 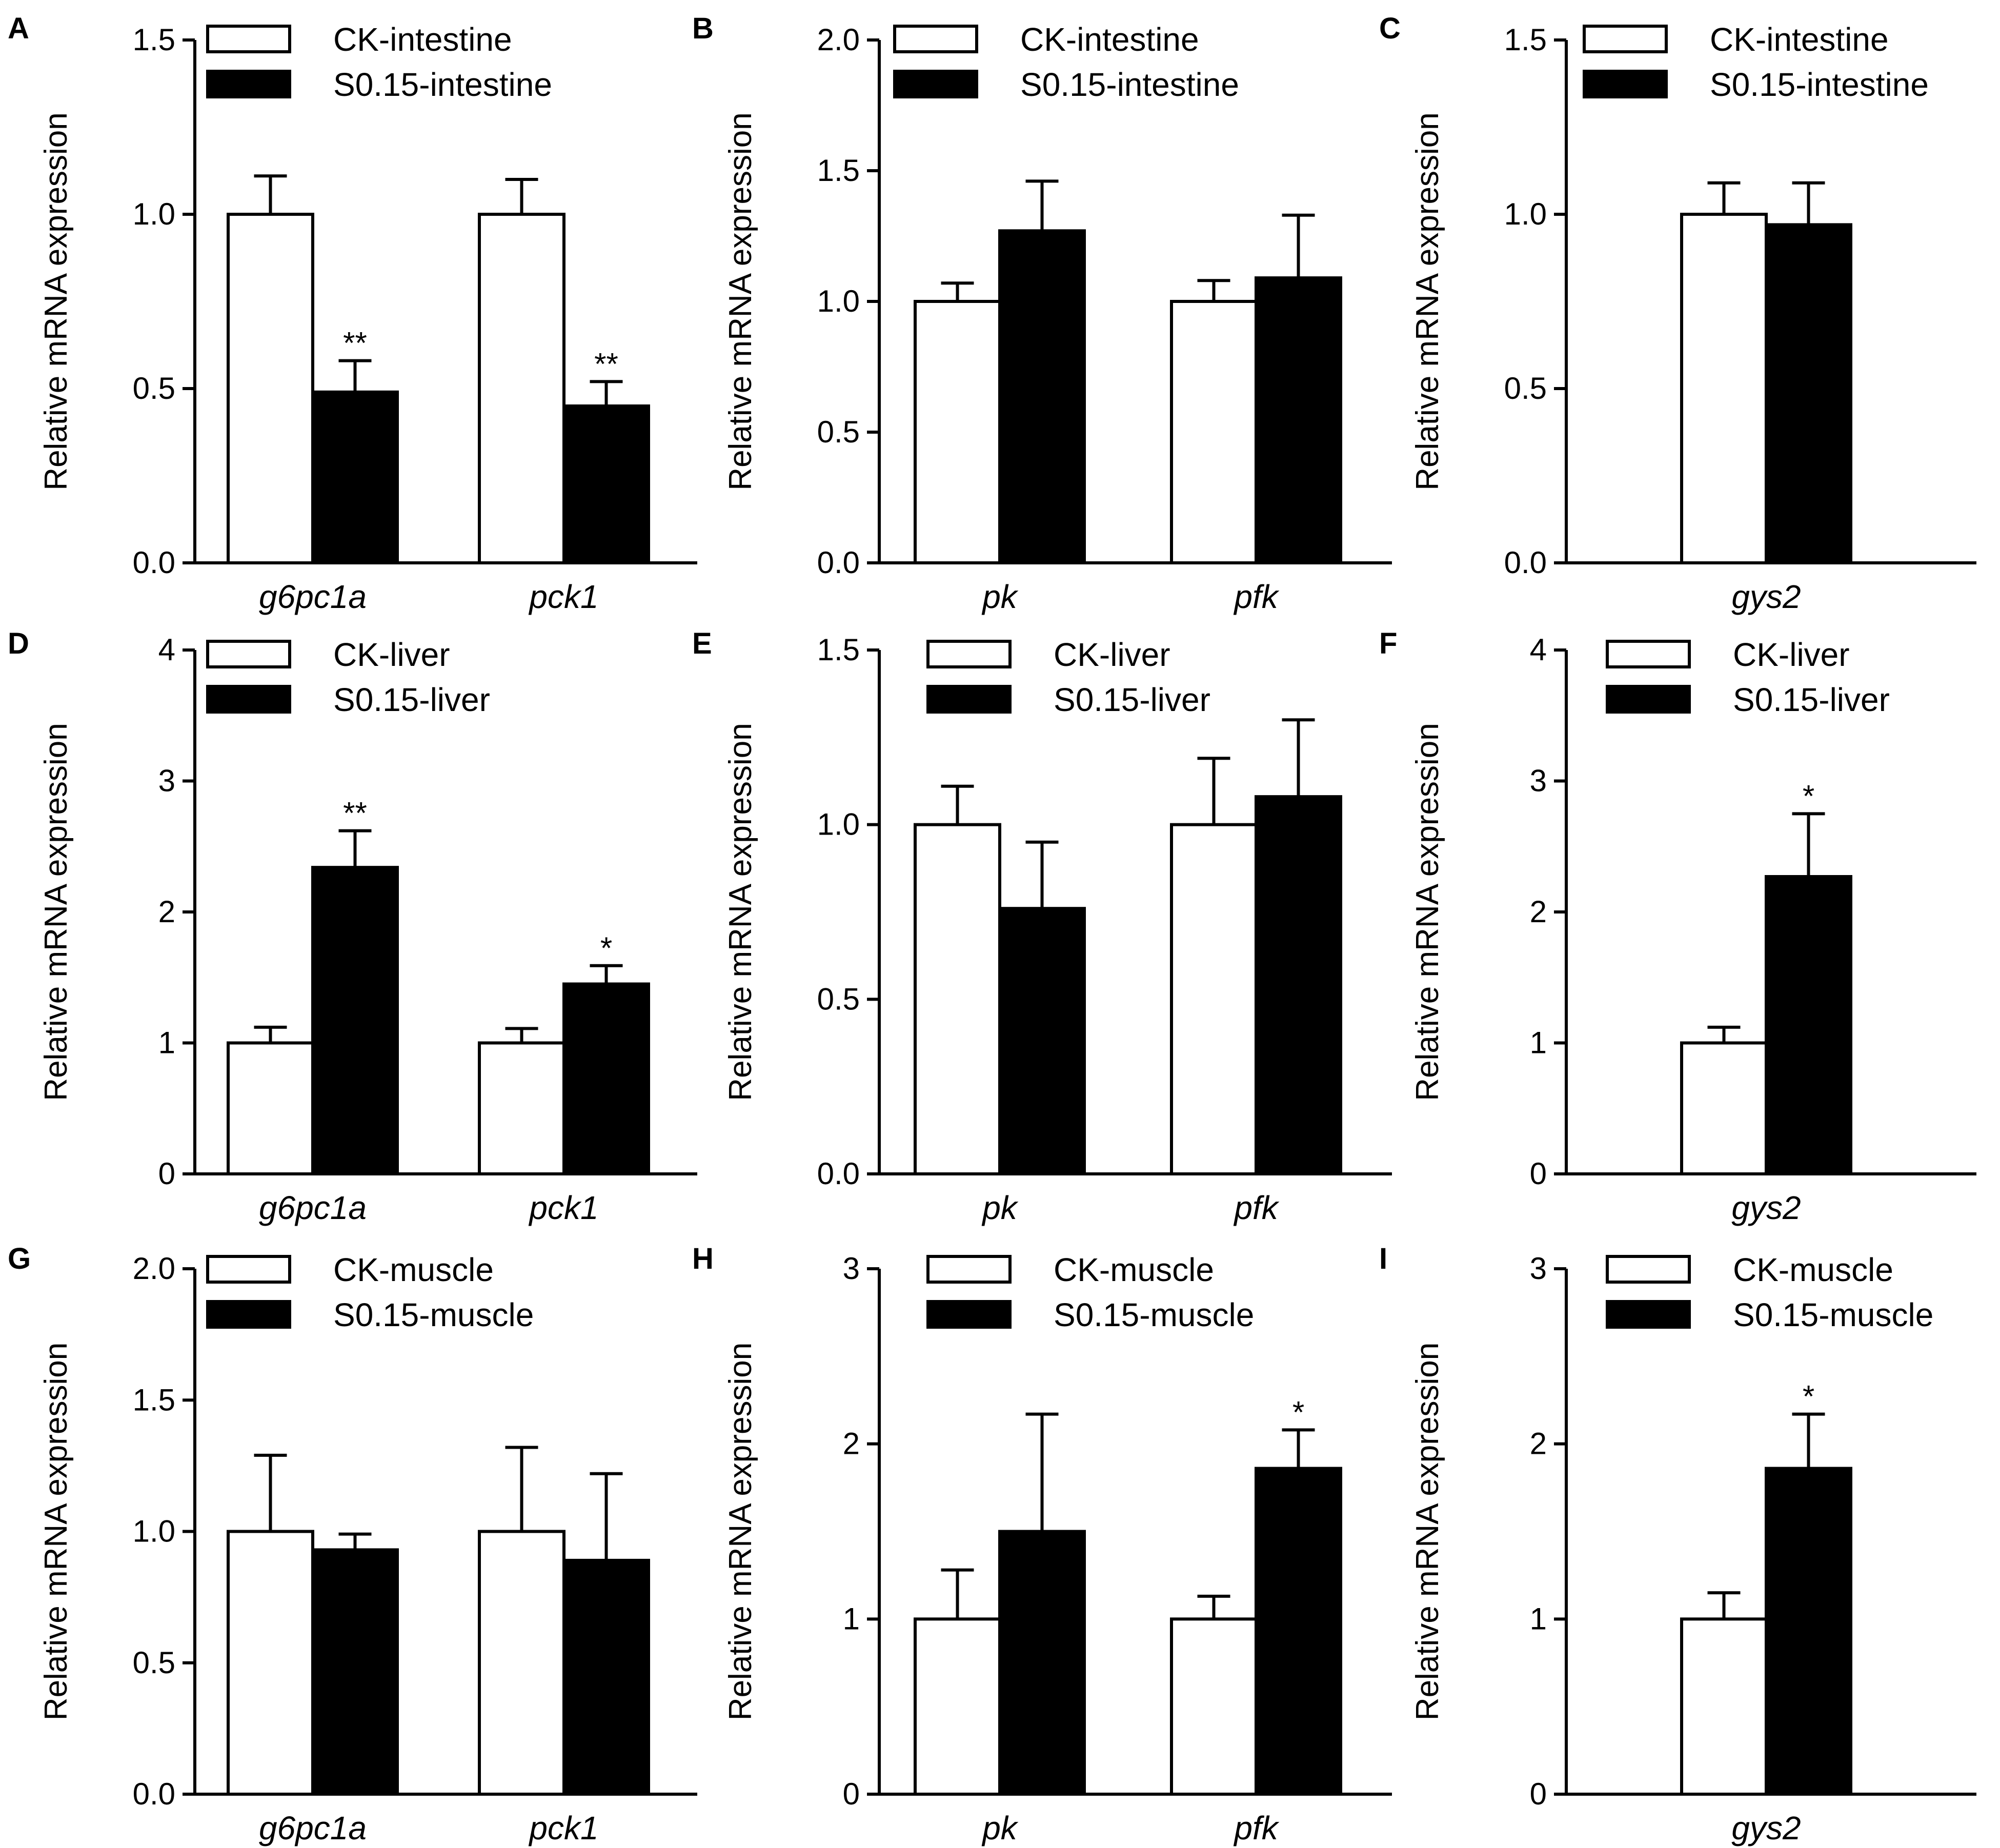 I want to click on x-category-label: pfk, so click(x=1256, y=596).